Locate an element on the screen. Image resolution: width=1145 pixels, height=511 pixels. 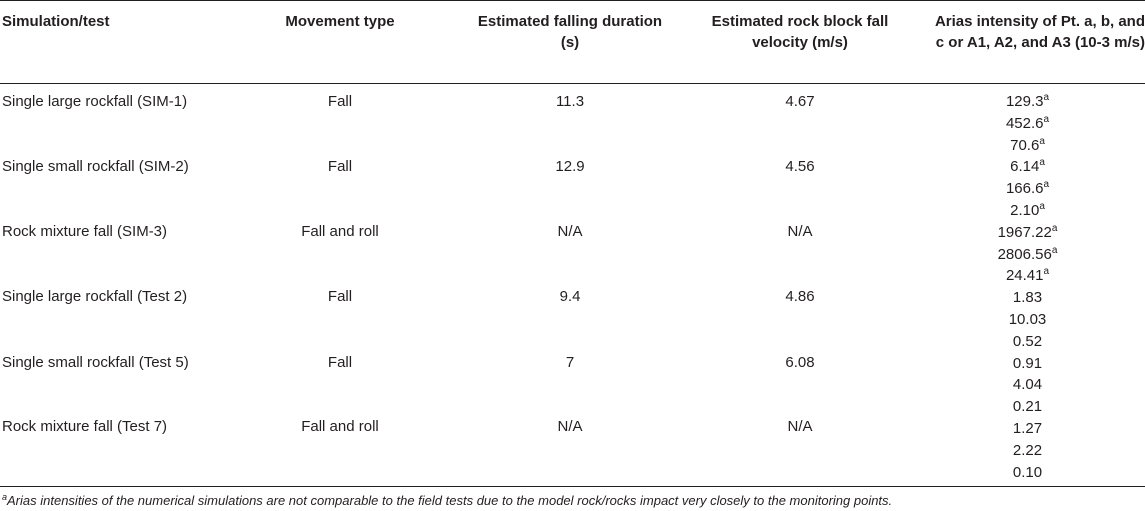
arias-value: 6.14a is located at coordinates (1027, 166).